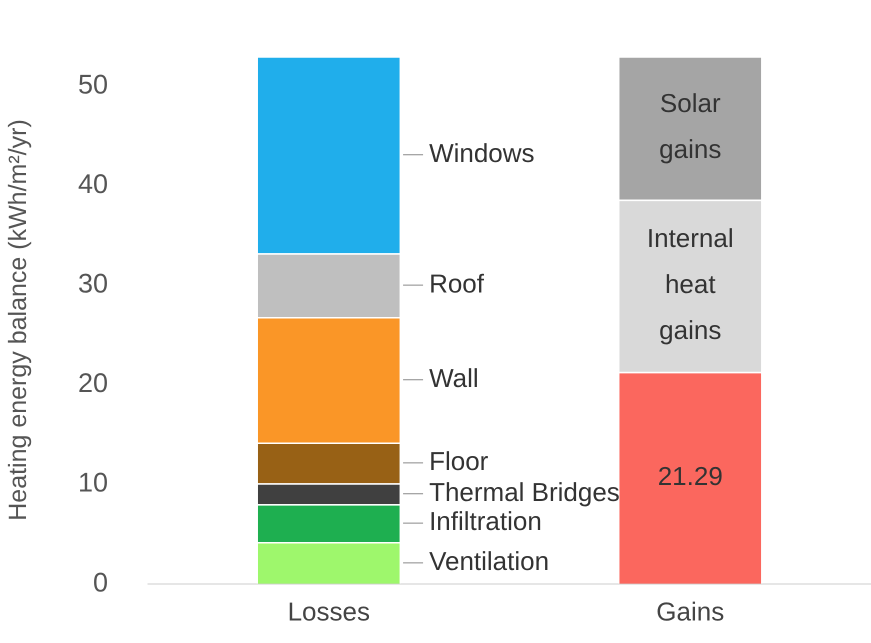 This screenshot has height=643, width=871. I want to click on y-tick-label: 20, so click(93, 383).